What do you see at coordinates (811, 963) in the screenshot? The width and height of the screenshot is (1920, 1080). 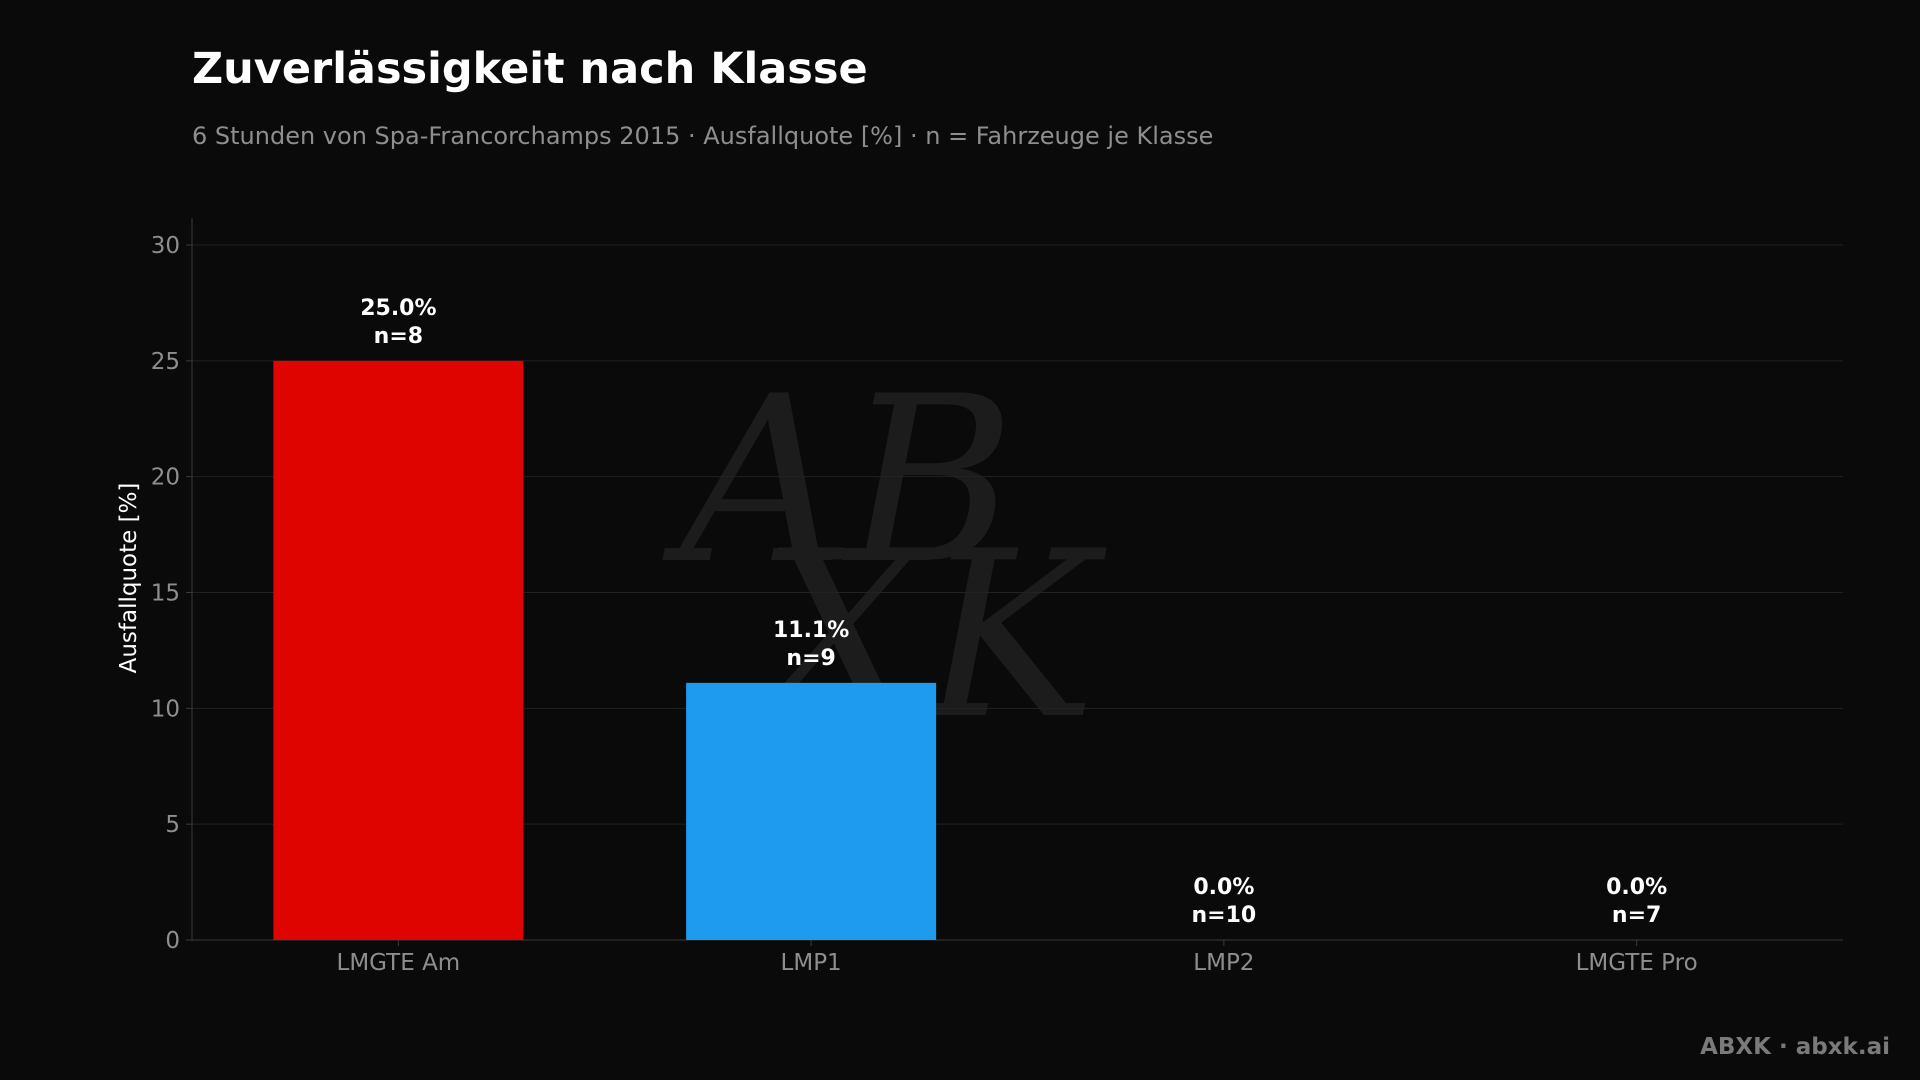 I see `x-tick-label: LMP1` at bounding box center [811, 963].